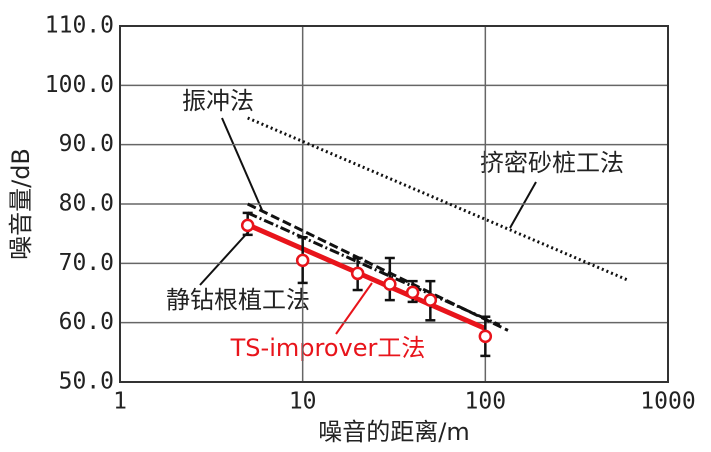 This screenshot has height=452, width=711. What do you see at coordinates (486, 402) in the screenshot?
I see `x-tick-label: 100` at bounding box center [486, 402].